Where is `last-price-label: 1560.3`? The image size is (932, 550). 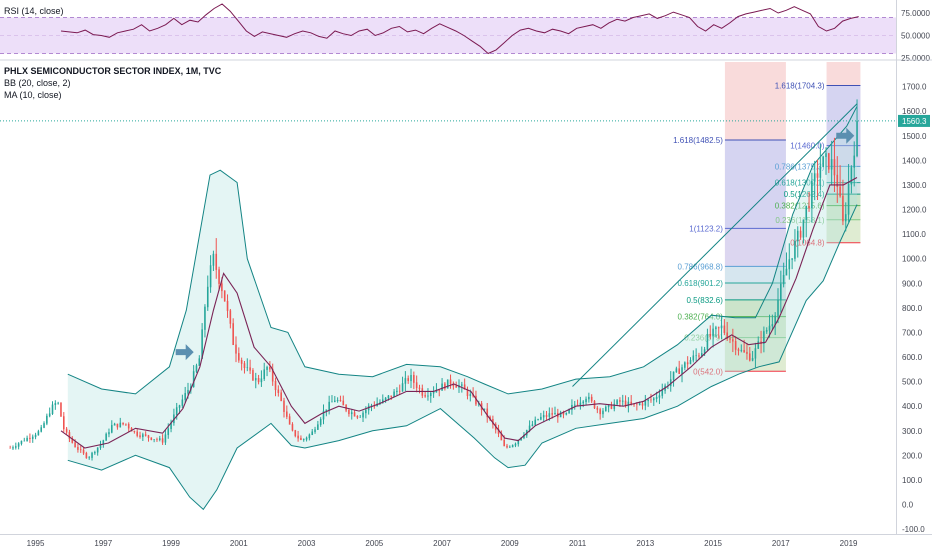 last-price-label: 1560.3 is located at coordinates (914, 121).